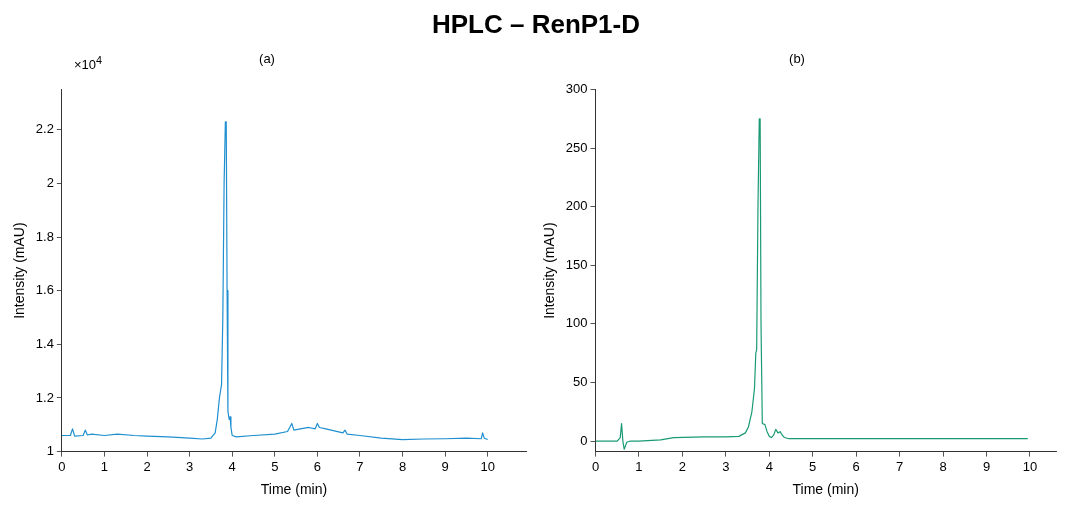  Describe the element at coordinates (50, 451) in the screenshot. I see `y-tick-label: 1` at that location.